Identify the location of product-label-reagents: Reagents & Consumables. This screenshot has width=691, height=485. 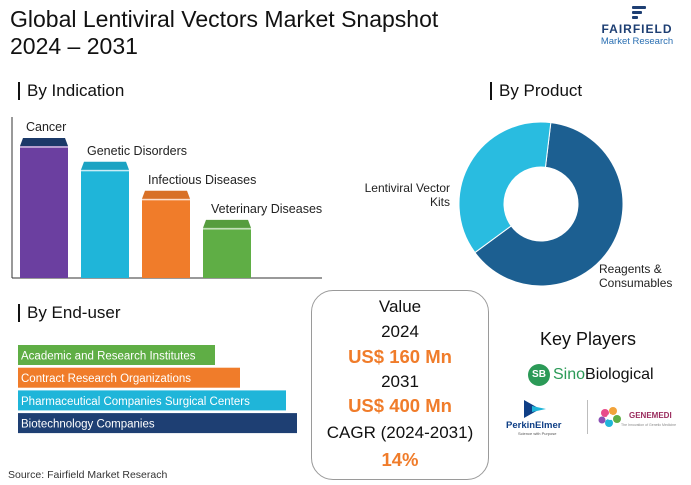
(635, 276).